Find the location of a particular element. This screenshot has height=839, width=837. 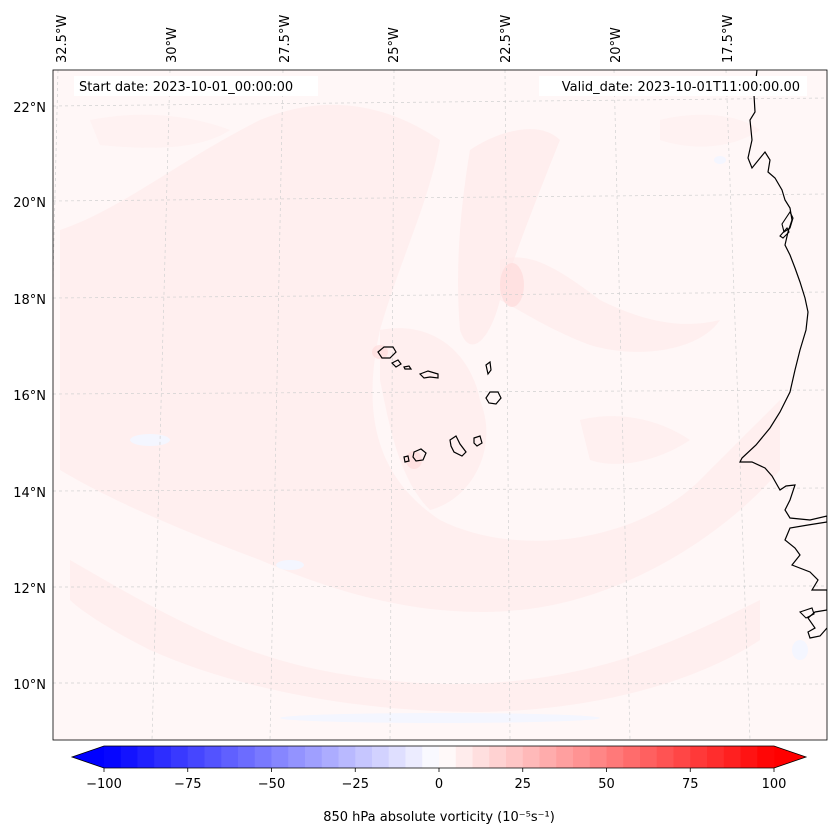

lat-label: 16°N is located at coordinates (29, 396).